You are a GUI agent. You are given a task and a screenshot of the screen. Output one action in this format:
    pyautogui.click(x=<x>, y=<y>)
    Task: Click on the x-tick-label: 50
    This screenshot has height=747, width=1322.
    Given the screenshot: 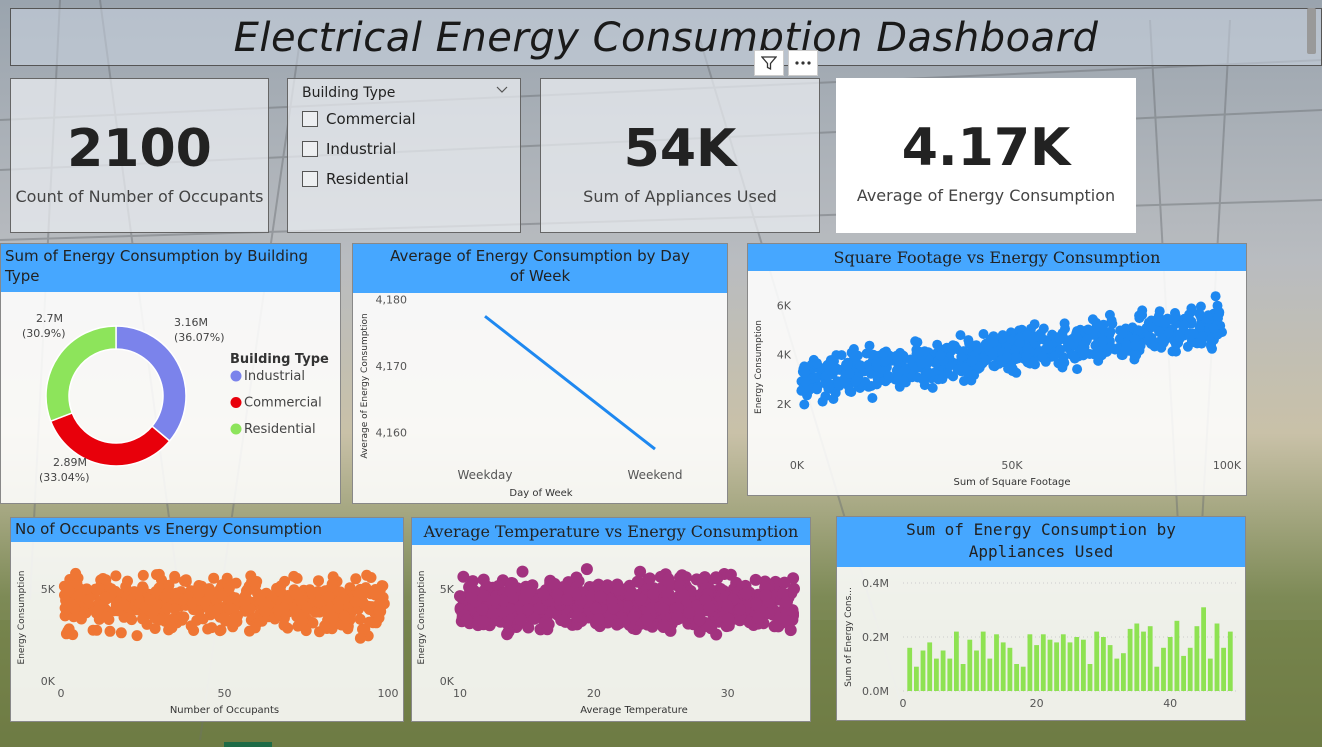 What is the action you would take?
    pyautogui.click(x=225, y=693)
    